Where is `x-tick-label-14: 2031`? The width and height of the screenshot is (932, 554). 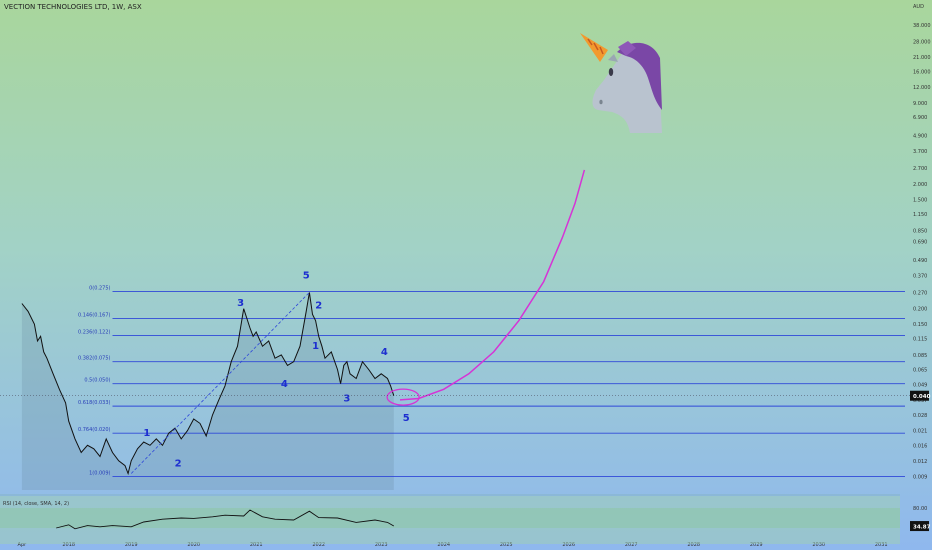
x-tick-label-14: 2031 is located at coordinates (881, 545).